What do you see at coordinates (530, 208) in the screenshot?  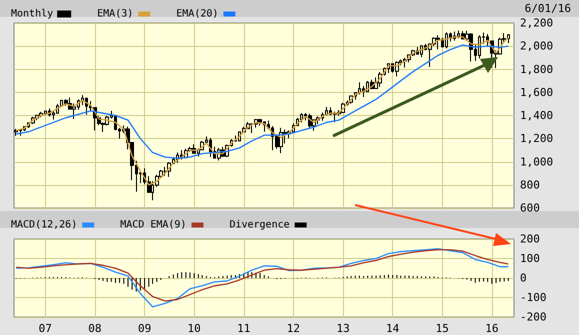 I see `y-tick-label: 600` at bounding box center [530, 208].